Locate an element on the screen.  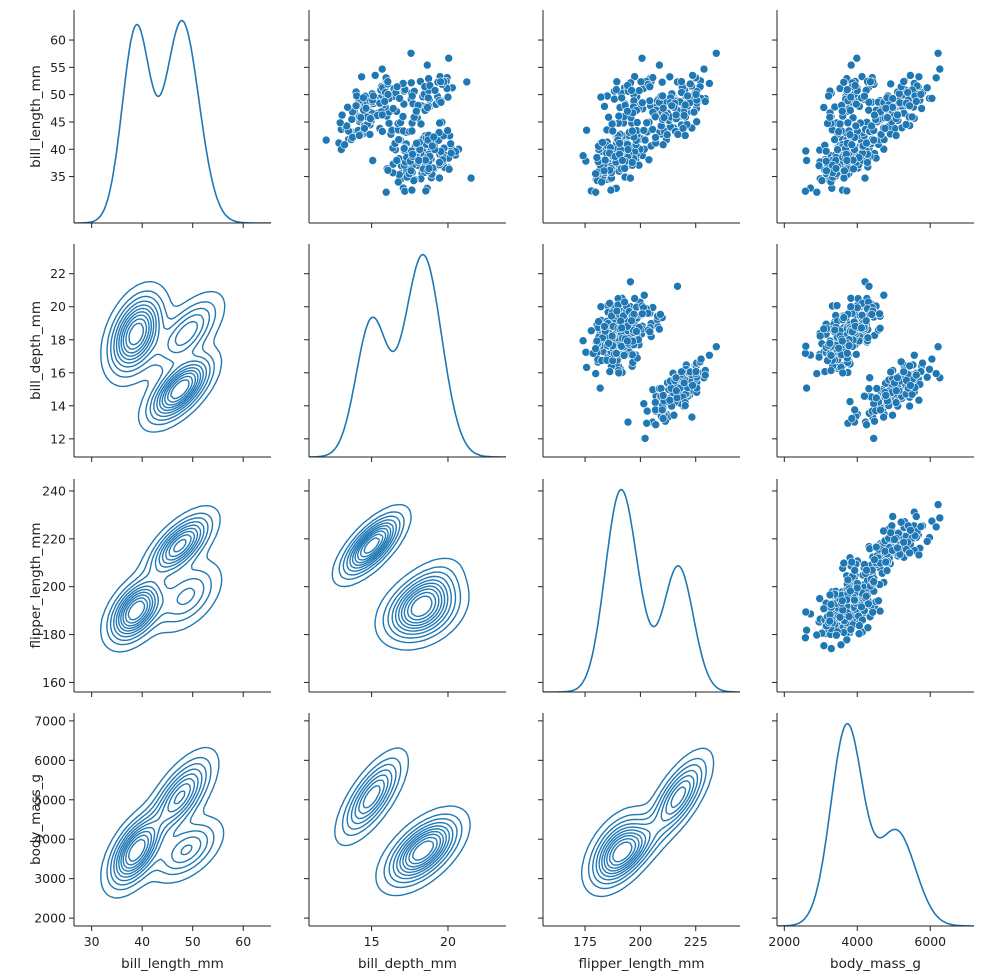
y-tick-label: 2000 is located at coordinates (50, 918).